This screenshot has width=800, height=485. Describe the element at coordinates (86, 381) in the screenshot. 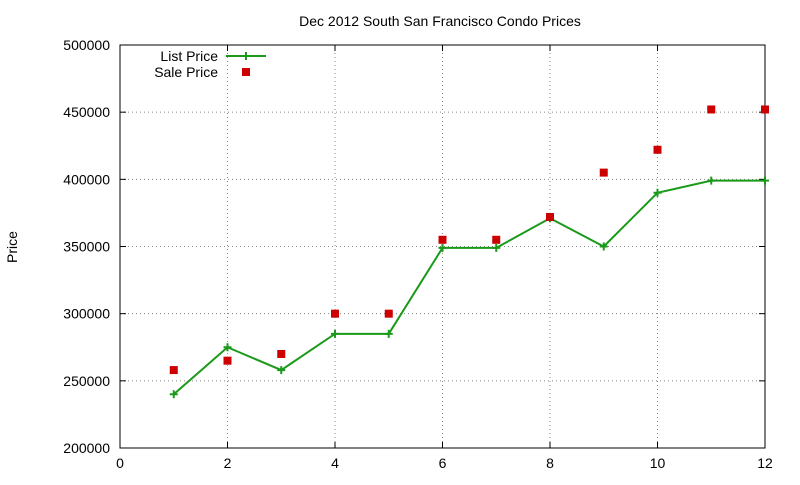

I see `y-tick-label: 250000` at that location.